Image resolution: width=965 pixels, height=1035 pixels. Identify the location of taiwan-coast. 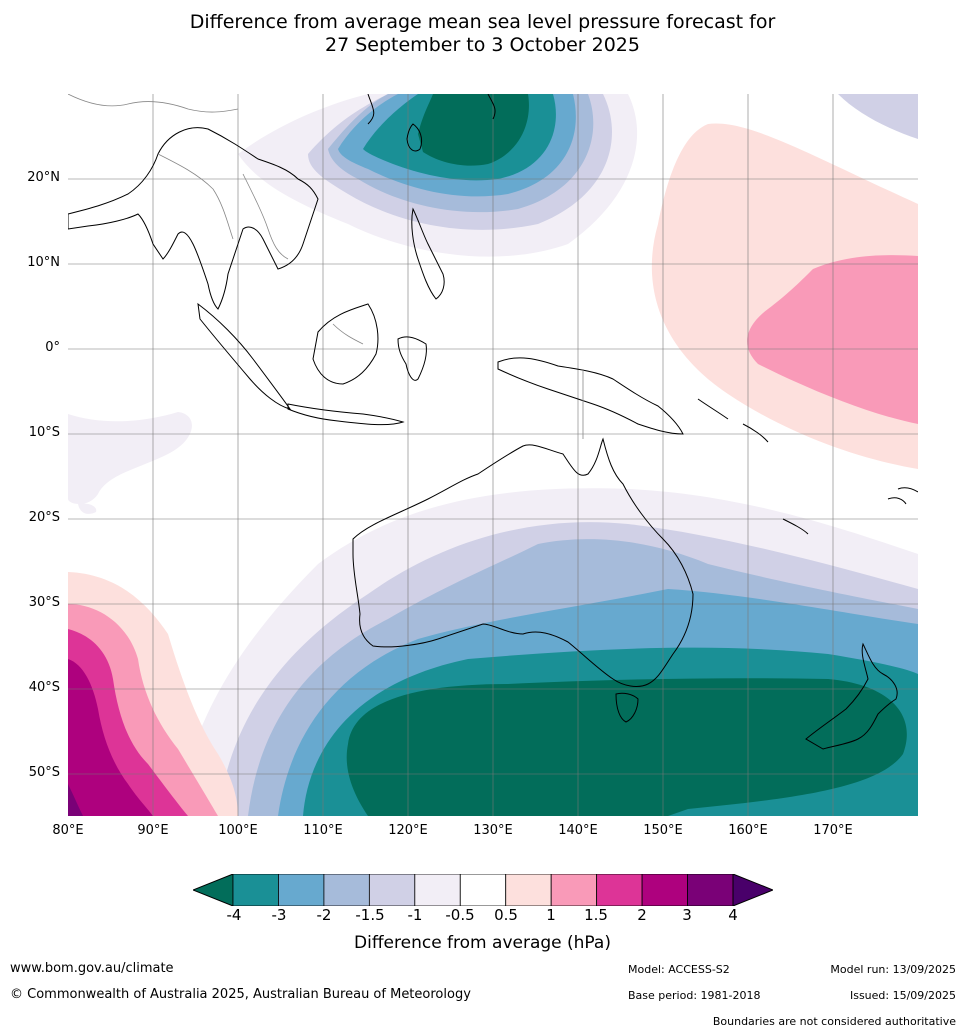
(414, 137).